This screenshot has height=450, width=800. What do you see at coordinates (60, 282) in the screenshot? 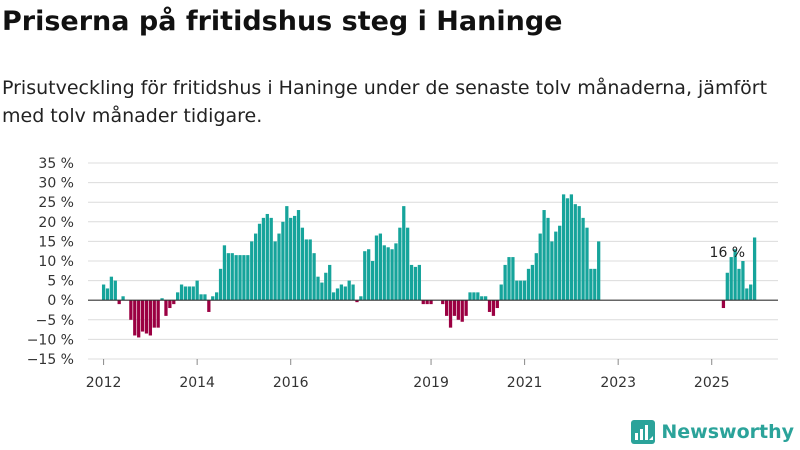
I see `y-tick-label: 5 %` at bounding box center [60, 282].